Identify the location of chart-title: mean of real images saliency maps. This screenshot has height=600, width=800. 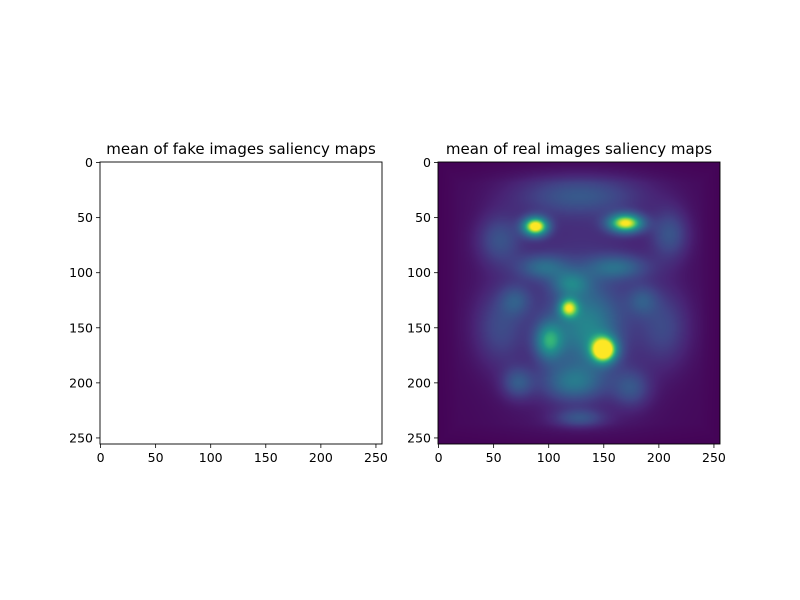
(579, 149).